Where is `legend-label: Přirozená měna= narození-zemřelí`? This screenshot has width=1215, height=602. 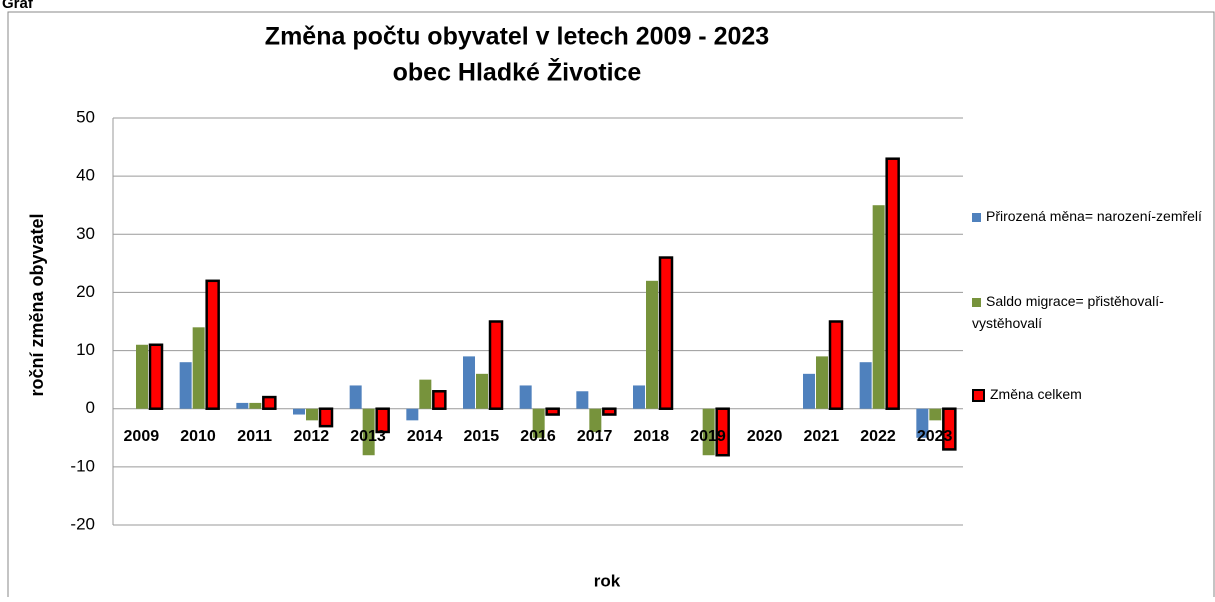 legend-label: Přirozená měna= narození-zemřelí is located at coordinates (1094, 216).